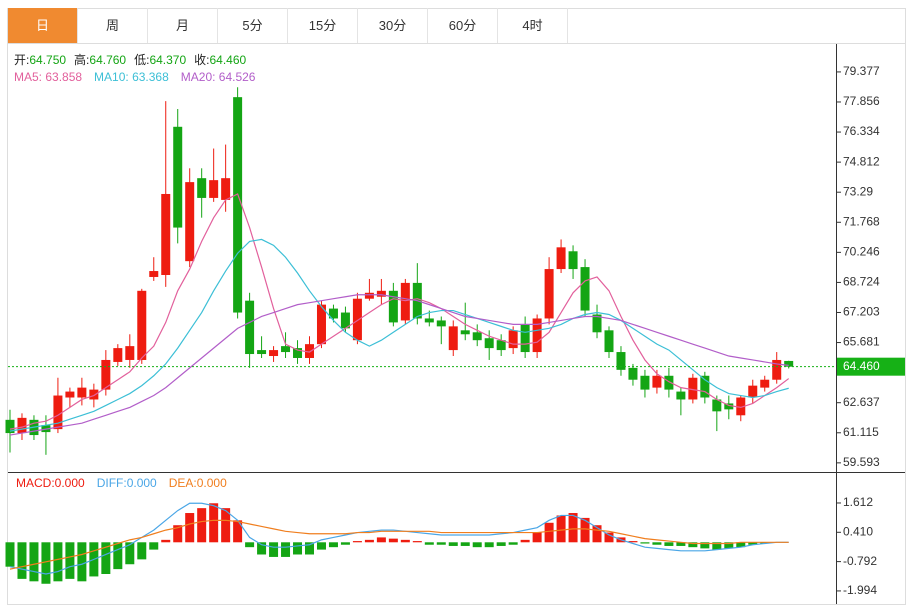 This screenshot has width=912, height=605. Describe the element at coordinates (141, 60) in the screenshot. I see `info-label: 低:` at that location.